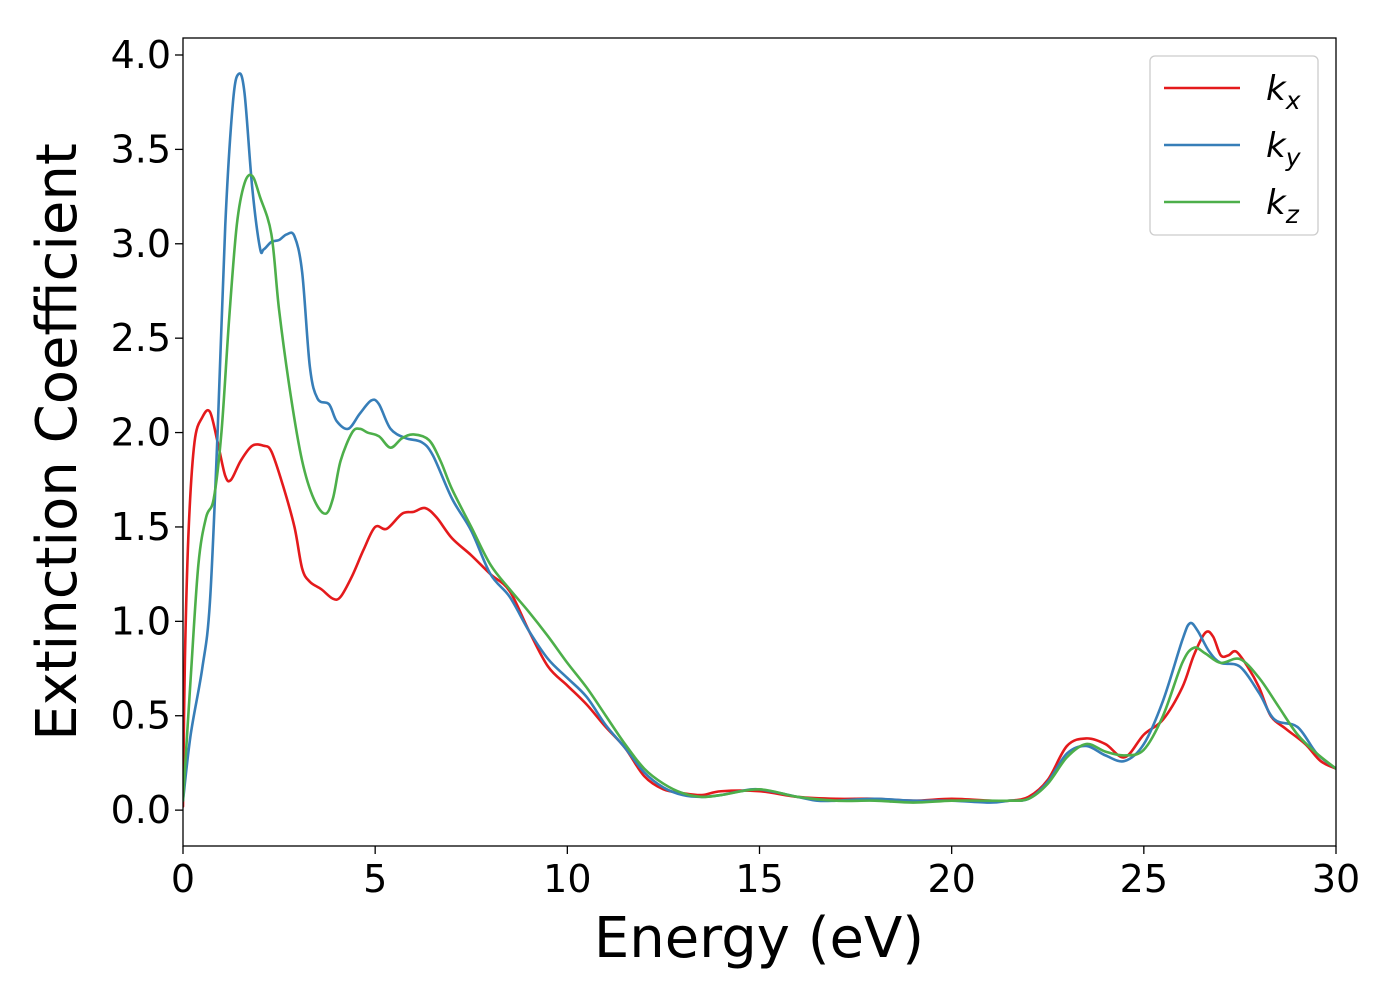 The height and width of the screenshot is (1005, 1400). What do you see at coordinates (1234, 145) in the screenshot?
I see `legend: kx ky kz` at bounding box center [1234, 145].